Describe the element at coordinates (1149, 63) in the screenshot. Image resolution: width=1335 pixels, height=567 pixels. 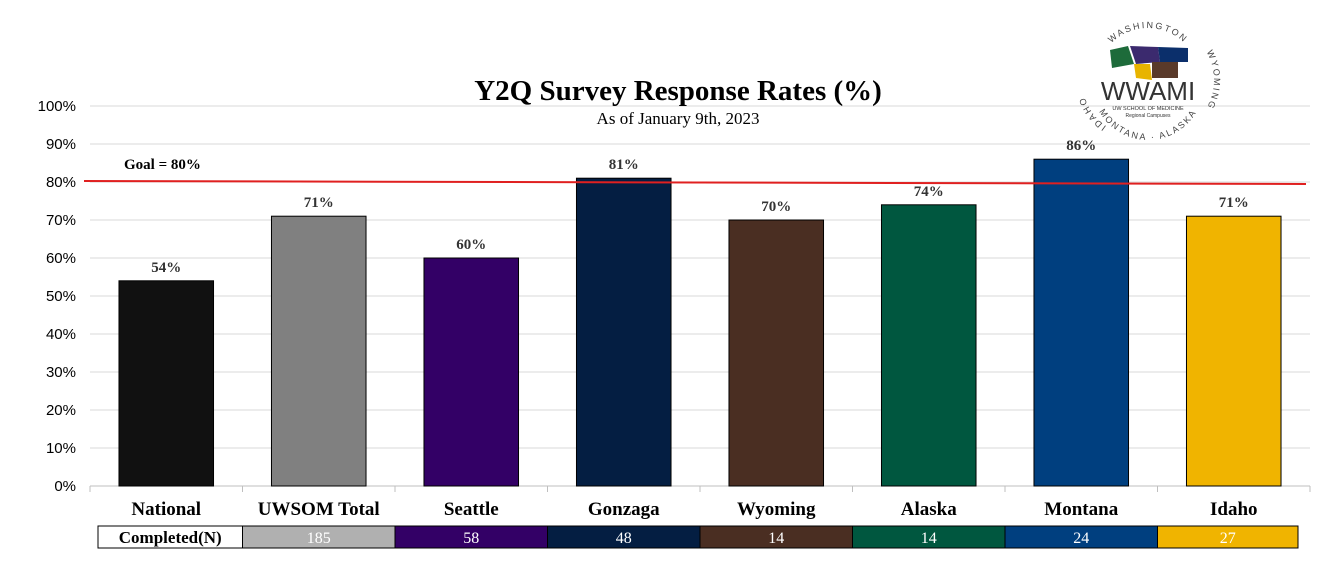
I see `logo-map-icon` at that location.